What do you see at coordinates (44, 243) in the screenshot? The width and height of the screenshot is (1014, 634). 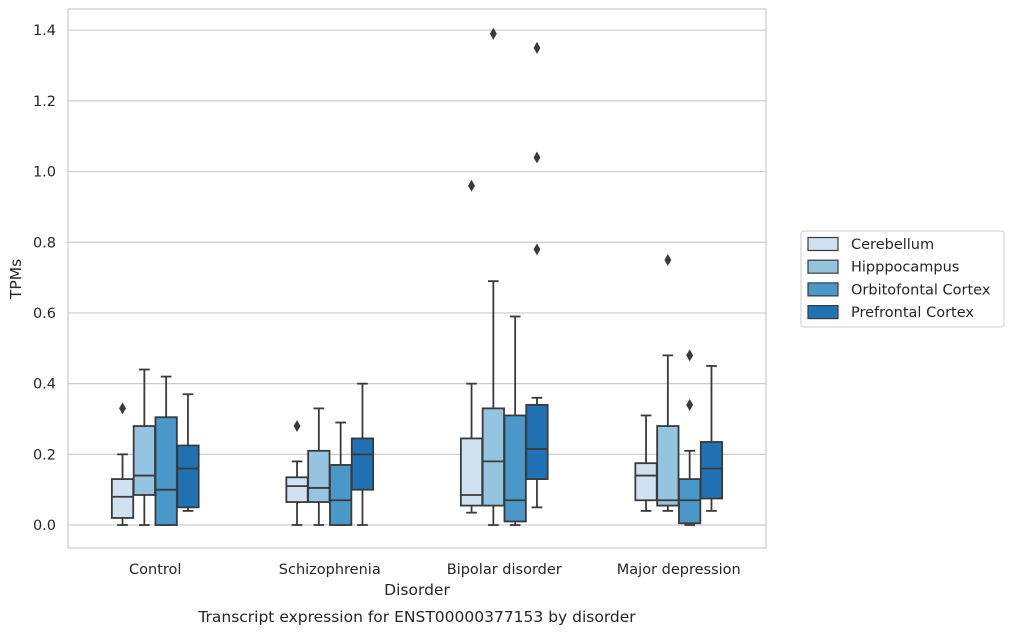 I see `y-tick-label: 0.8` at bounding box center [44, 243].